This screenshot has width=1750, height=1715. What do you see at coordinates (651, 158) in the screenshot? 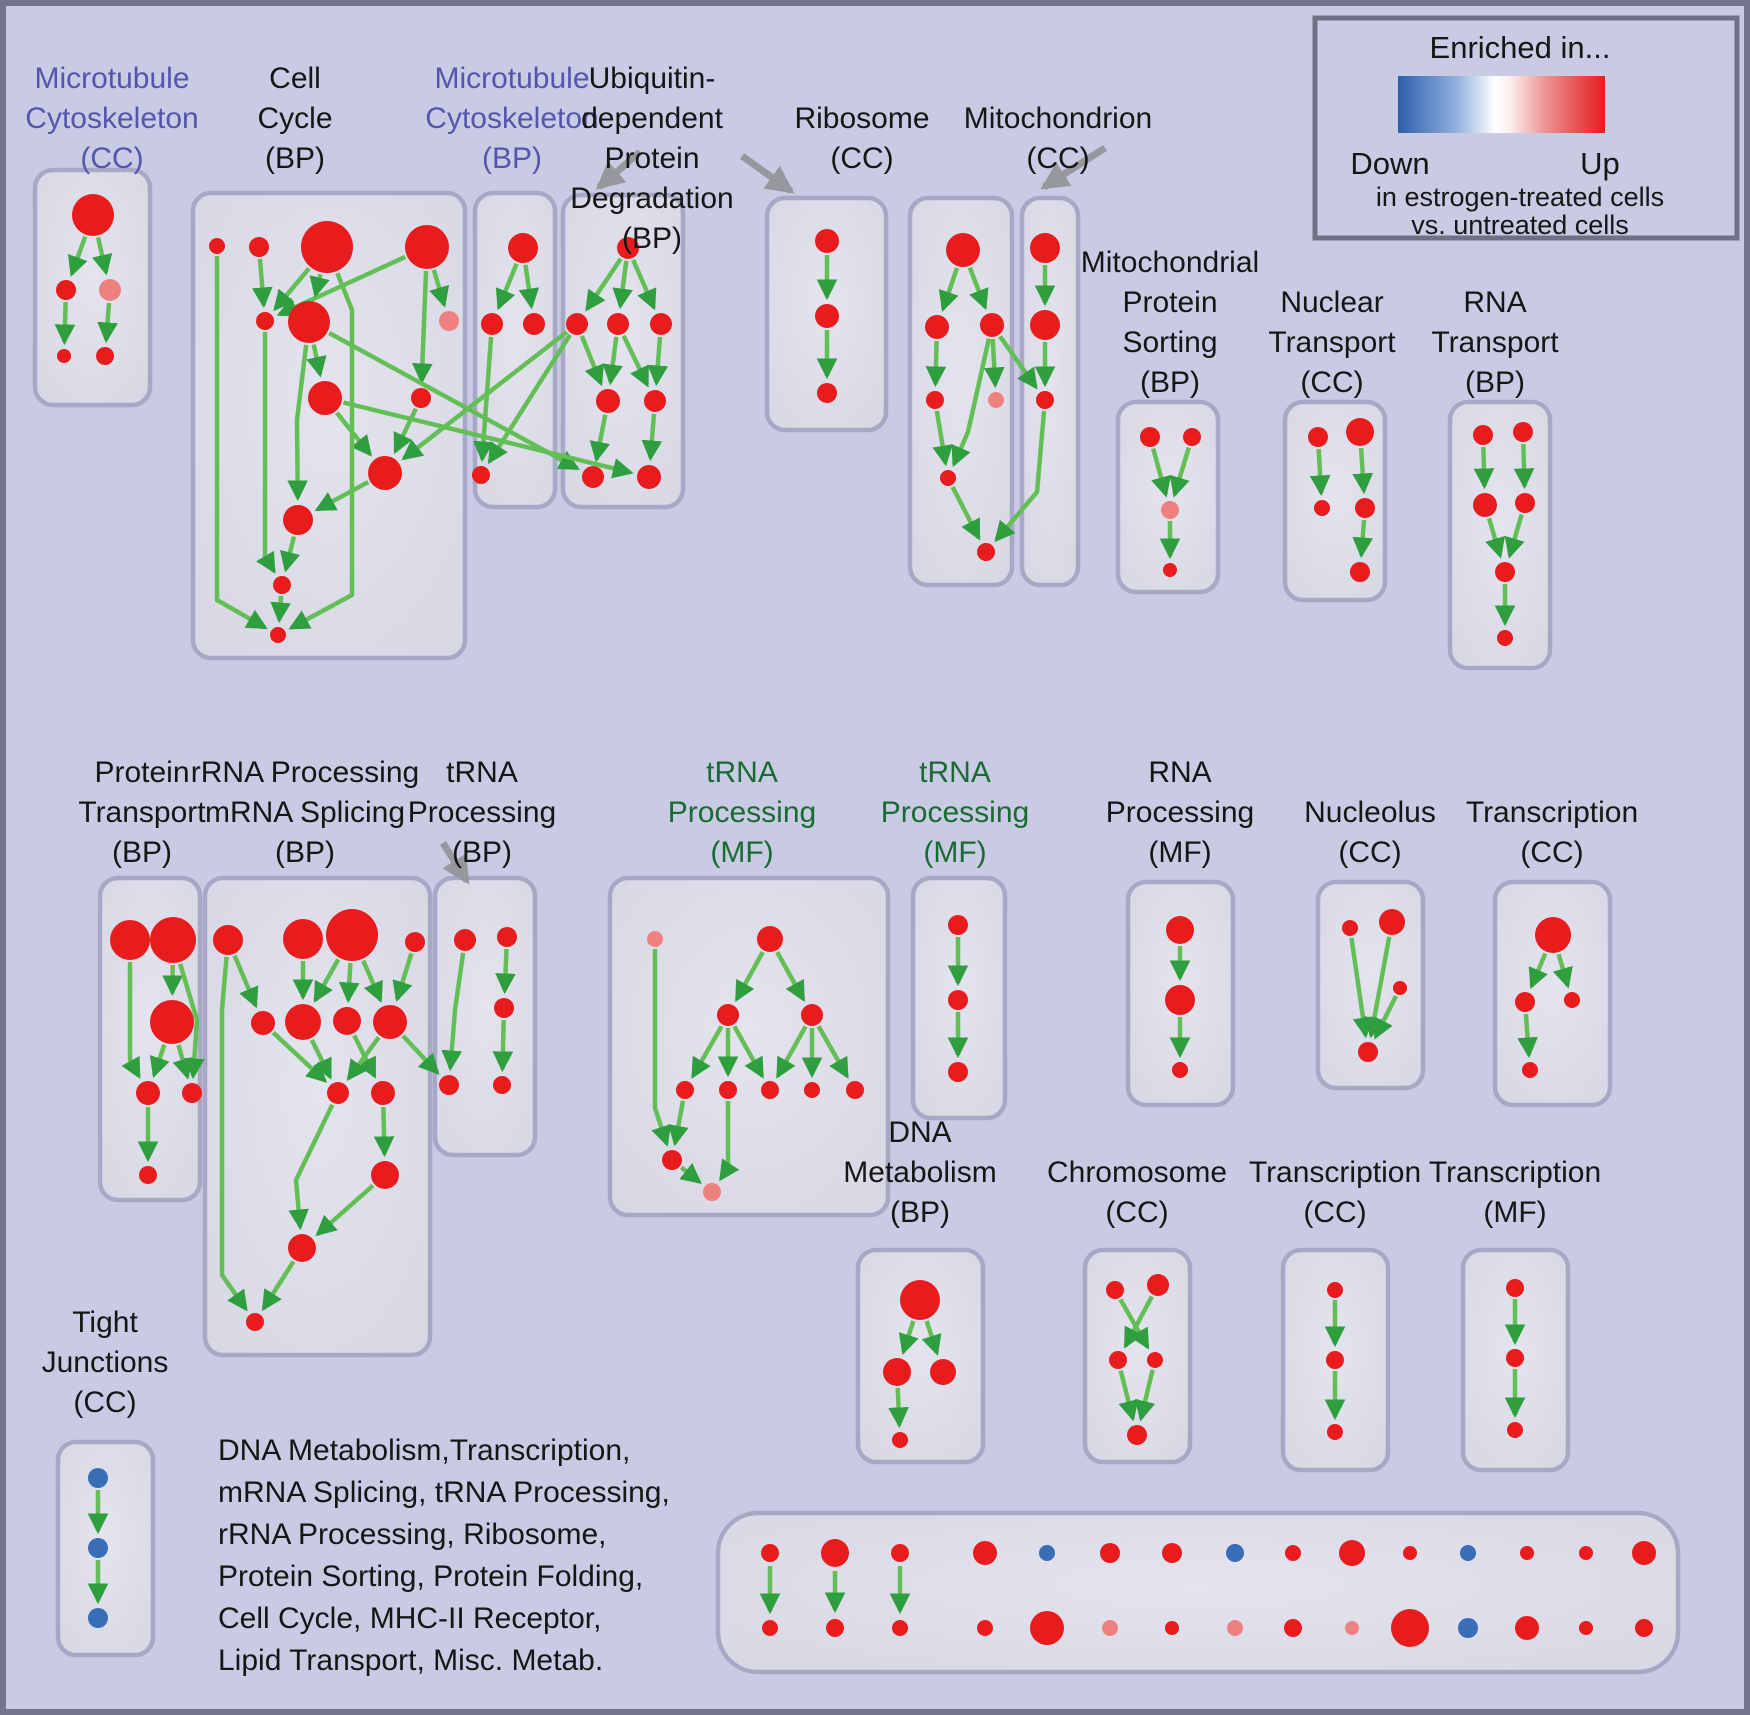
I see `cluster-label-ubiquitin-degradation-line3: Protein` at bounding box center [651, 158].